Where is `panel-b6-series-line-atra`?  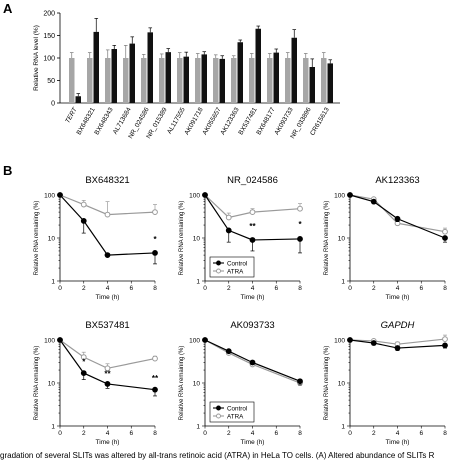
panel-b6-series-line-atra is located at coordinates (397, 341).